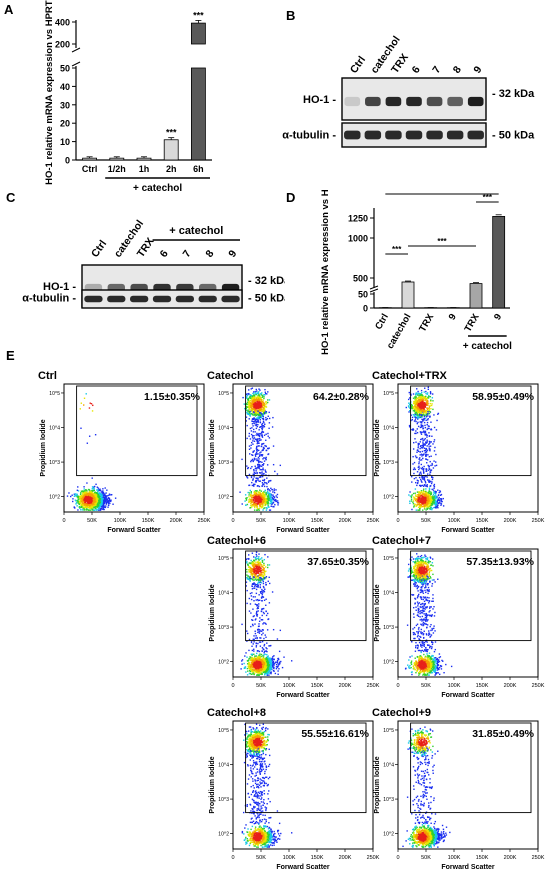 This screenshot has height=882, width=550. I want to click on panel-letter-e: E, so click(10, 355).